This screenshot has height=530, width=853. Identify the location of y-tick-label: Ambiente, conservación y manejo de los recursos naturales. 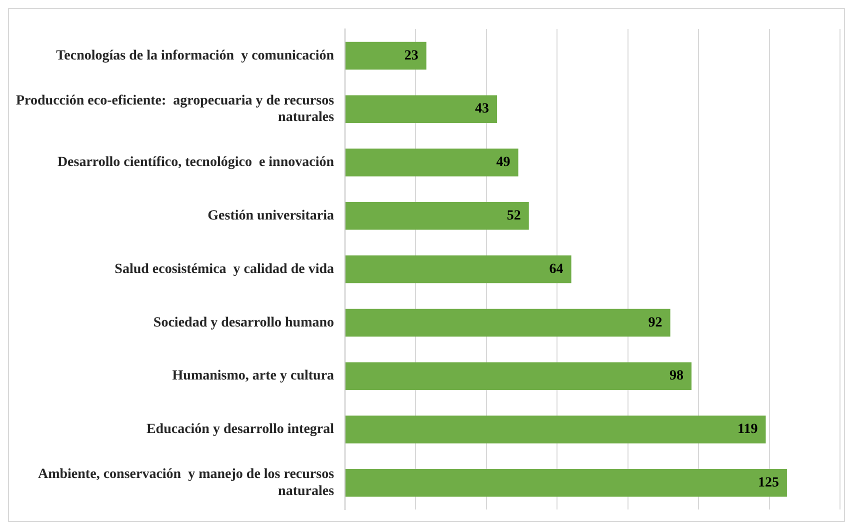
(186, 483).